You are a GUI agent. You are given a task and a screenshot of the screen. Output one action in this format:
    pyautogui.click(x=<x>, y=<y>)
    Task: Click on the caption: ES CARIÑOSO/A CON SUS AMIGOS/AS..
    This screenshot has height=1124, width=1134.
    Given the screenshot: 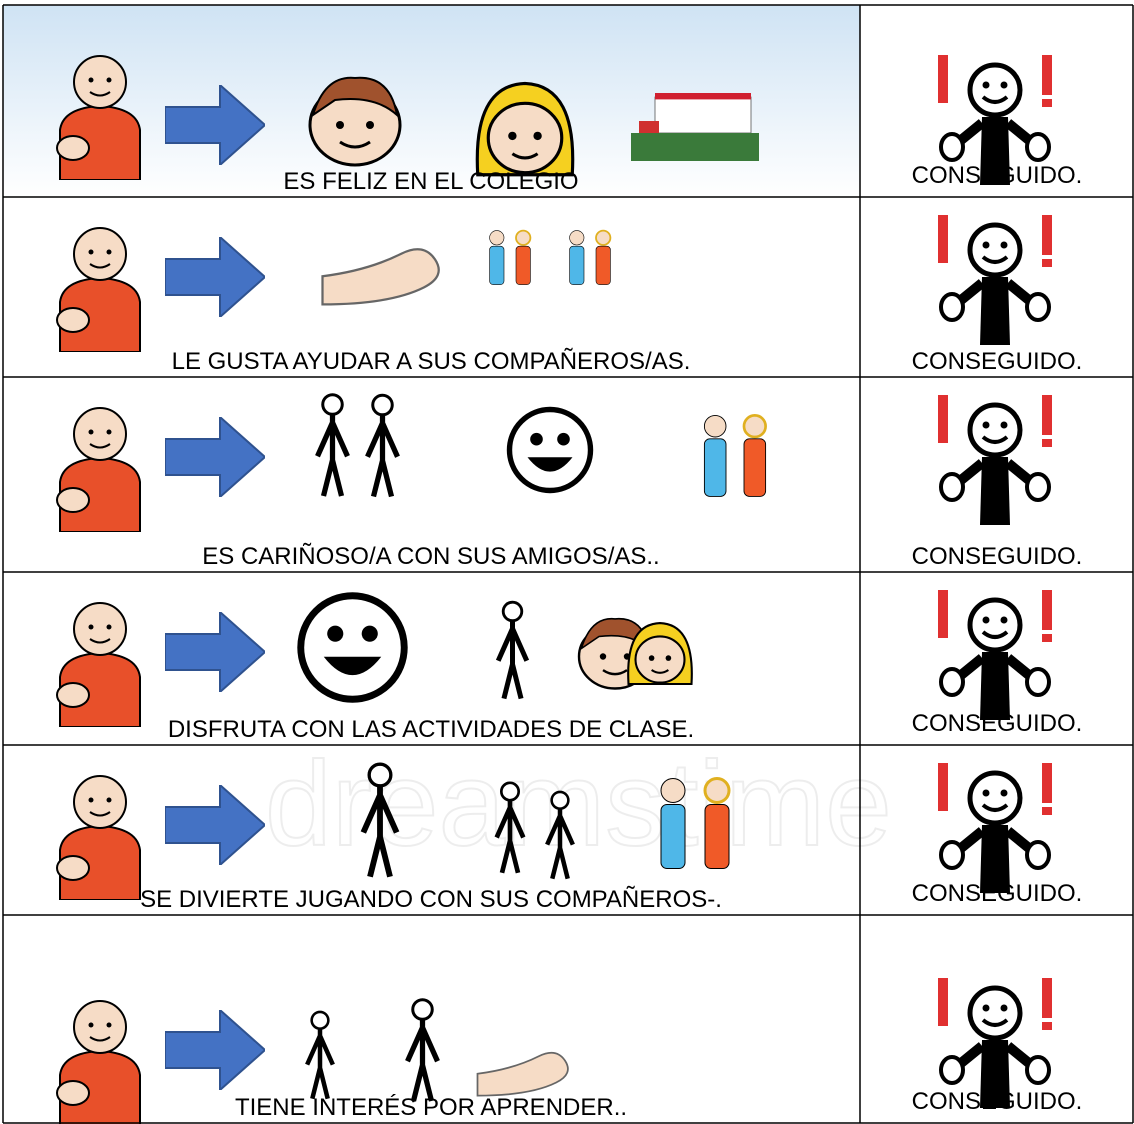 What is the action you would take?
    pyautogui.click(x=430, y=556)
    